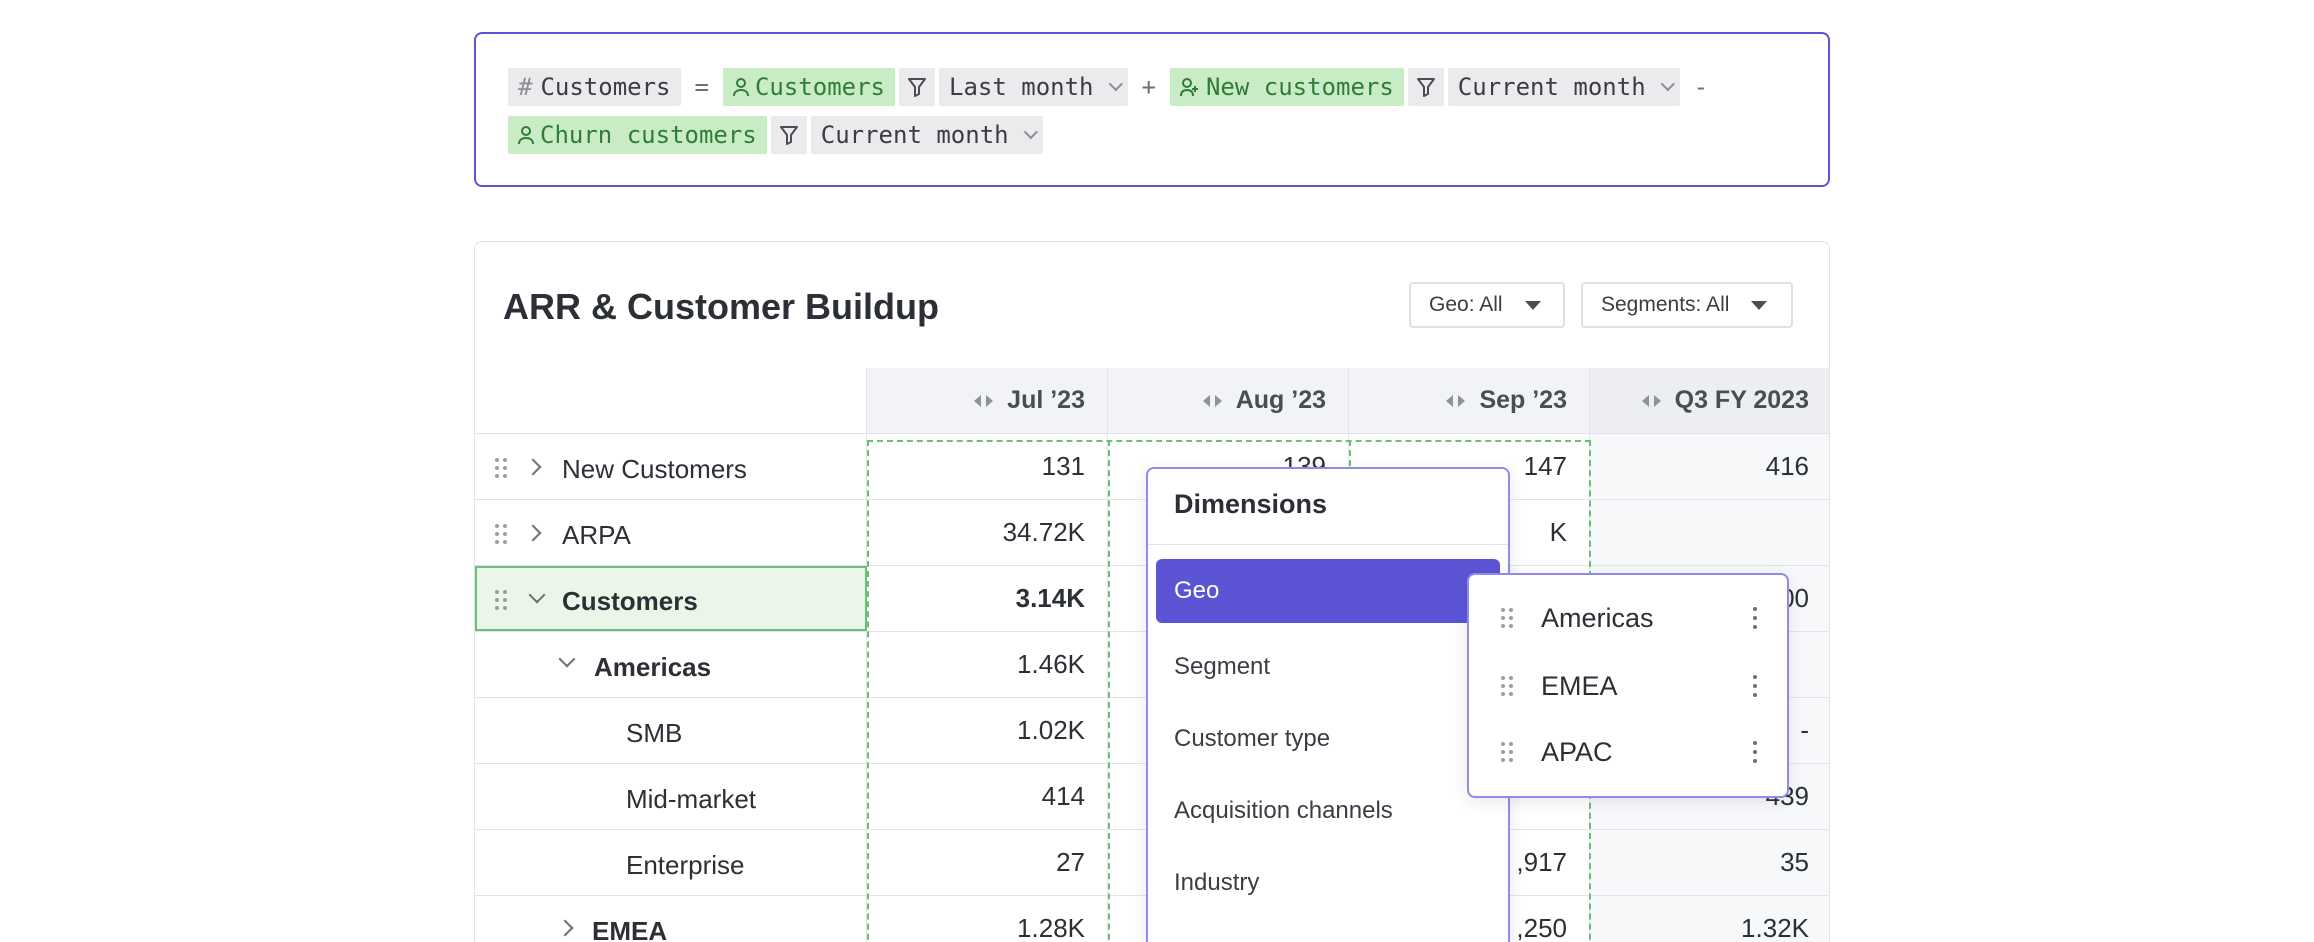 This screenshot has height=942, width=2314. Describe the element at coordinates (1152, 467) in the screenshot. I see `table-row: New Customers 131 139 147 416` at that location.